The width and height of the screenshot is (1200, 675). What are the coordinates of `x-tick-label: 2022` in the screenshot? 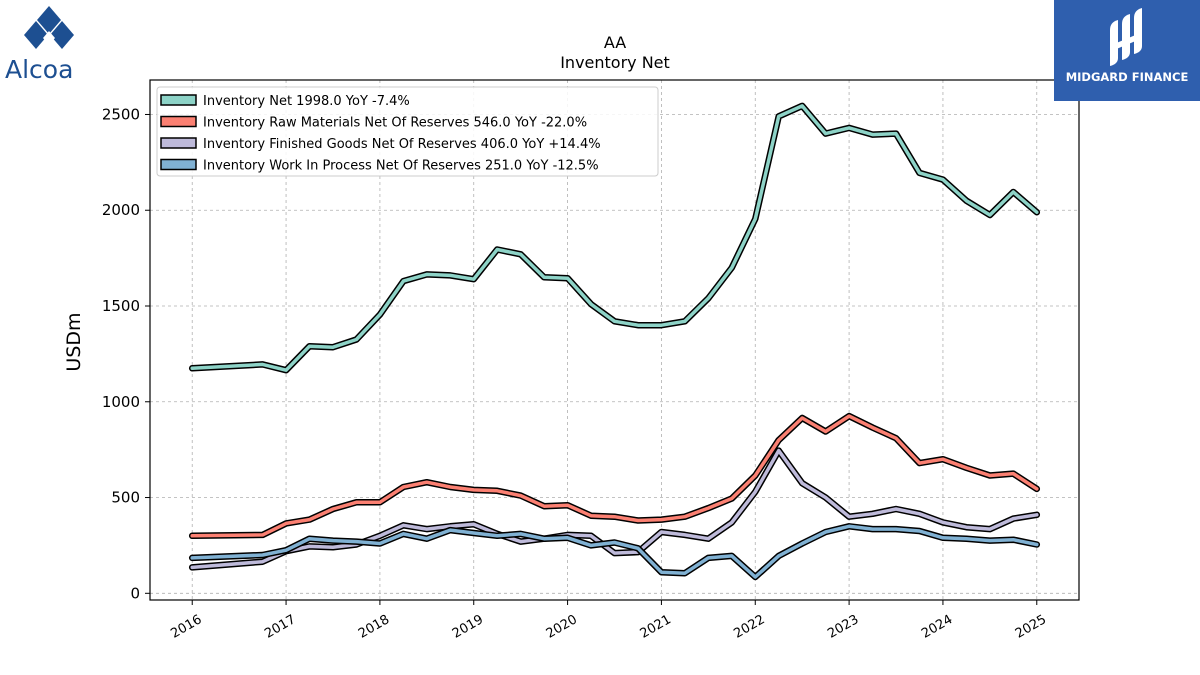 It's located at (749, 627).